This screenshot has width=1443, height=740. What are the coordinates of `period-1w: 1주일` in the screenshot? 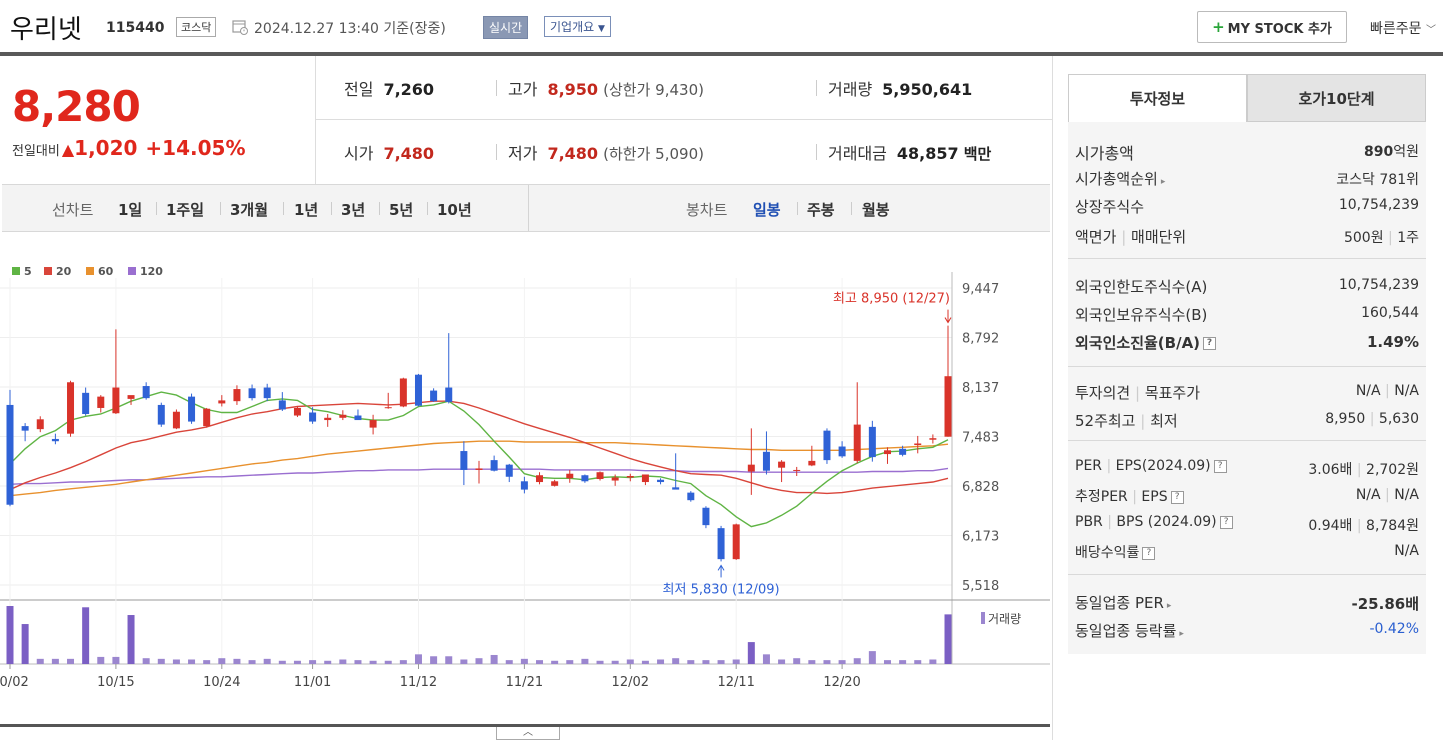 It's located at (185, 210).